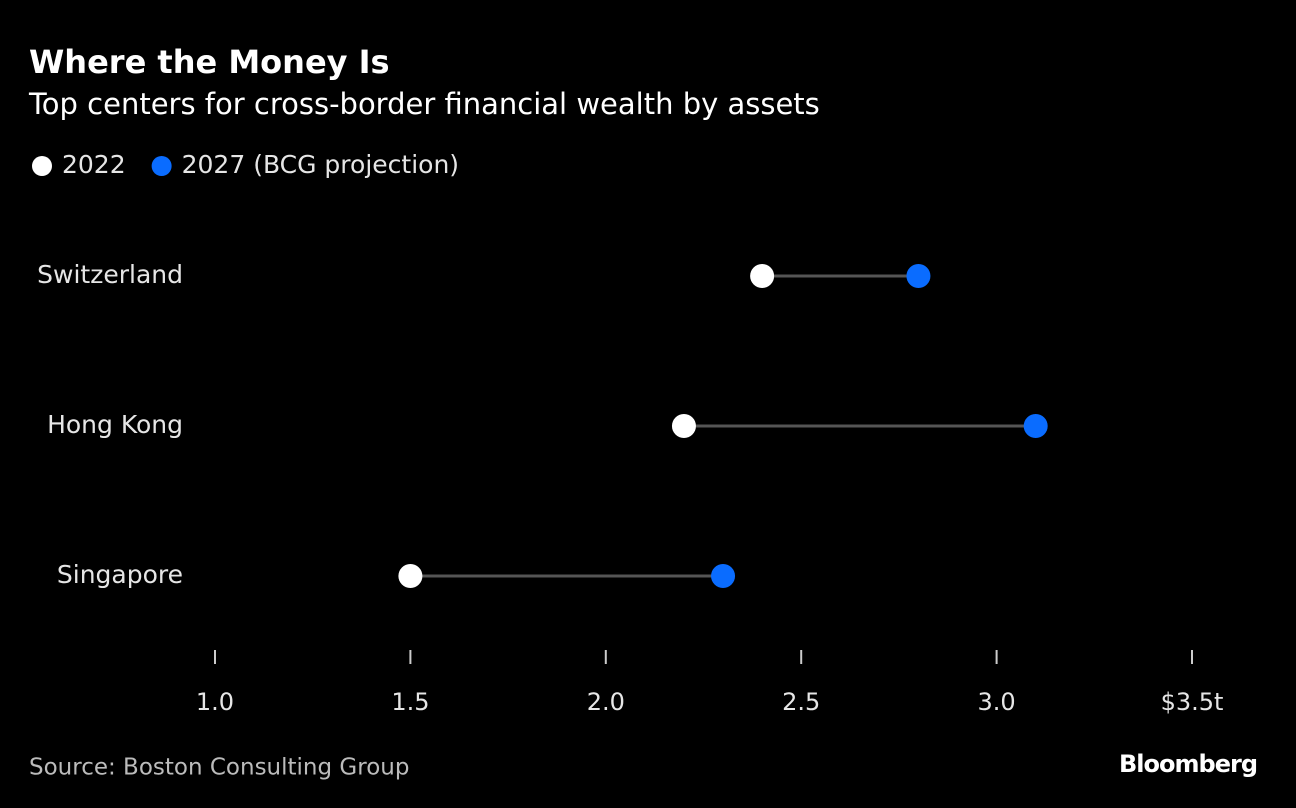  Describe the element at coordinates (115, 424) in the screenshot. I see `y-tick-label: Hong Kong` at that location.